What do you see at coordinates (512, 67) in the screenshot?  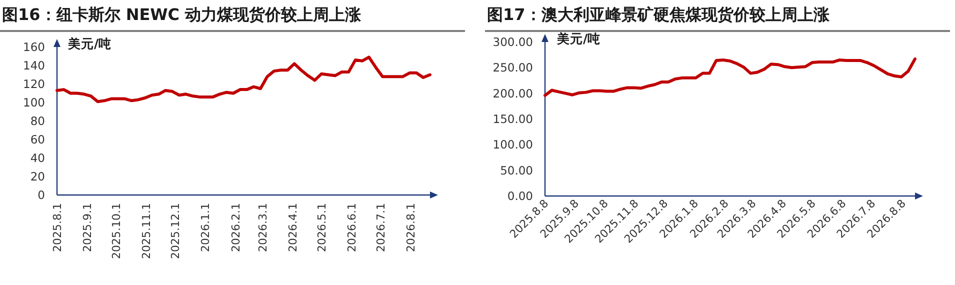 I see `y-tick-label: 250.00` at bounding box center [512, 67].